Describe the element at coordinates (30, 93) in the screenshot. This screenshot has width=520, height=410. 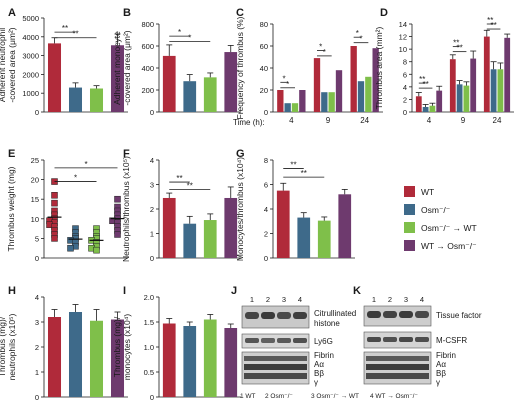
I see `y-tick-label: 1000` at that location.